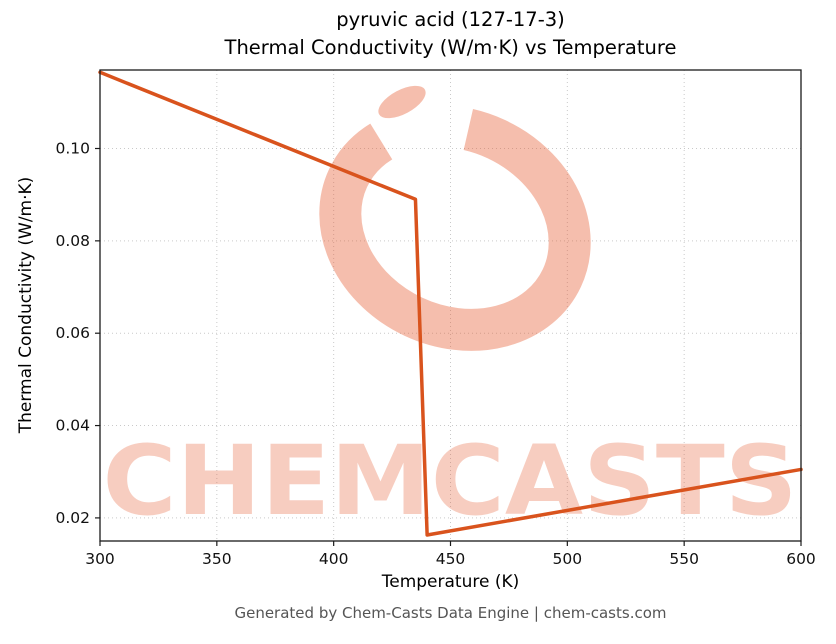 The height and width of the screenshot is (644, 836). What do you see at coordinates (72, 518) in the screenshot?
I see `y-tick-label: 0.02` at bounding box center [72, 518].